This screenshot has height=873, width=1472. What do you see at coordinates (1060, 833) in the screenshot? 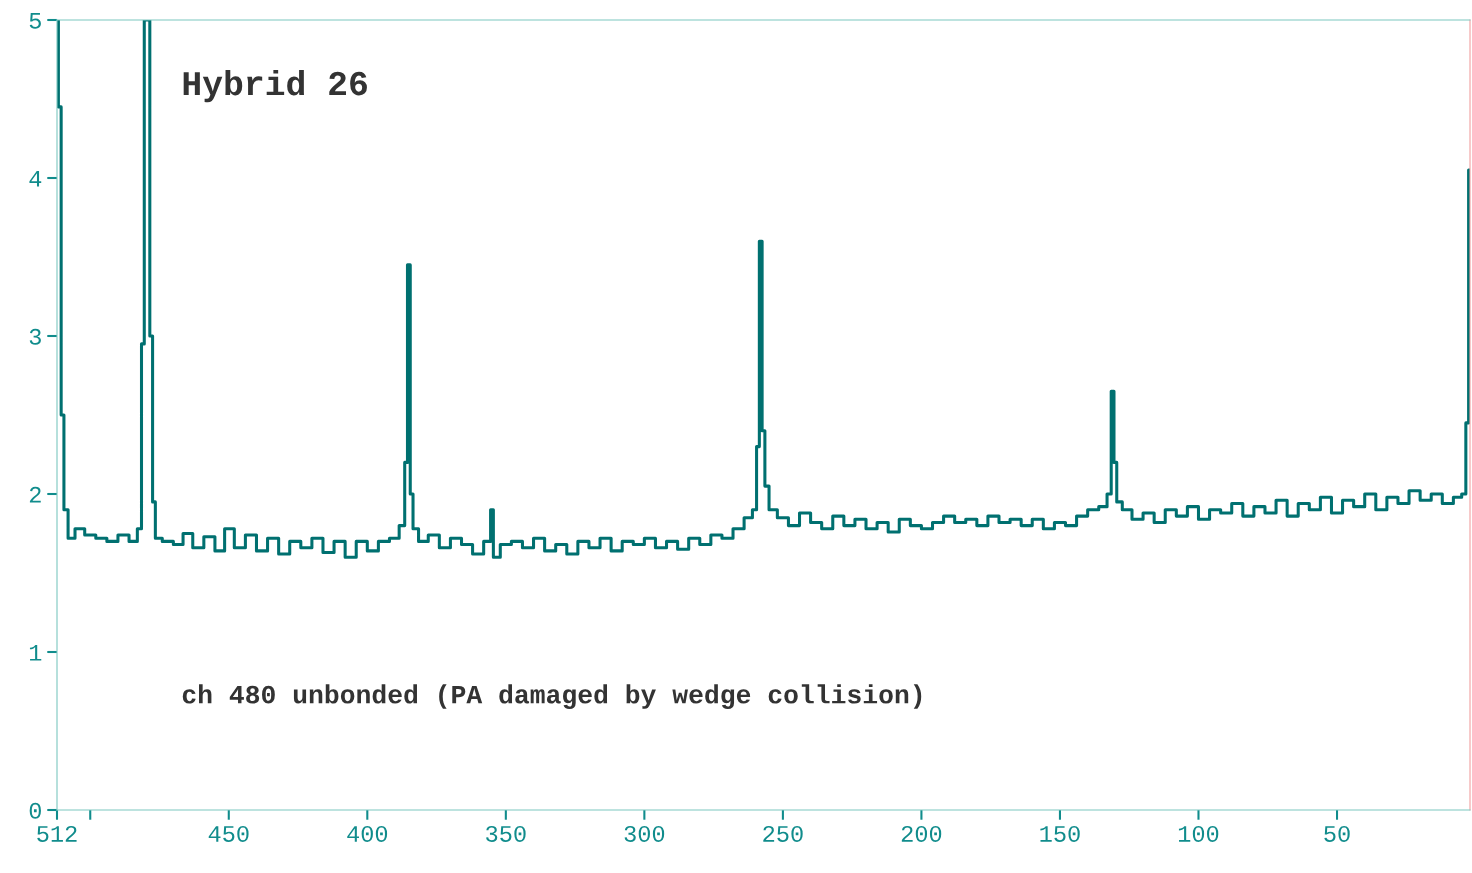
I see `x-tick-label: 150` at bounding box center [1060, 833].